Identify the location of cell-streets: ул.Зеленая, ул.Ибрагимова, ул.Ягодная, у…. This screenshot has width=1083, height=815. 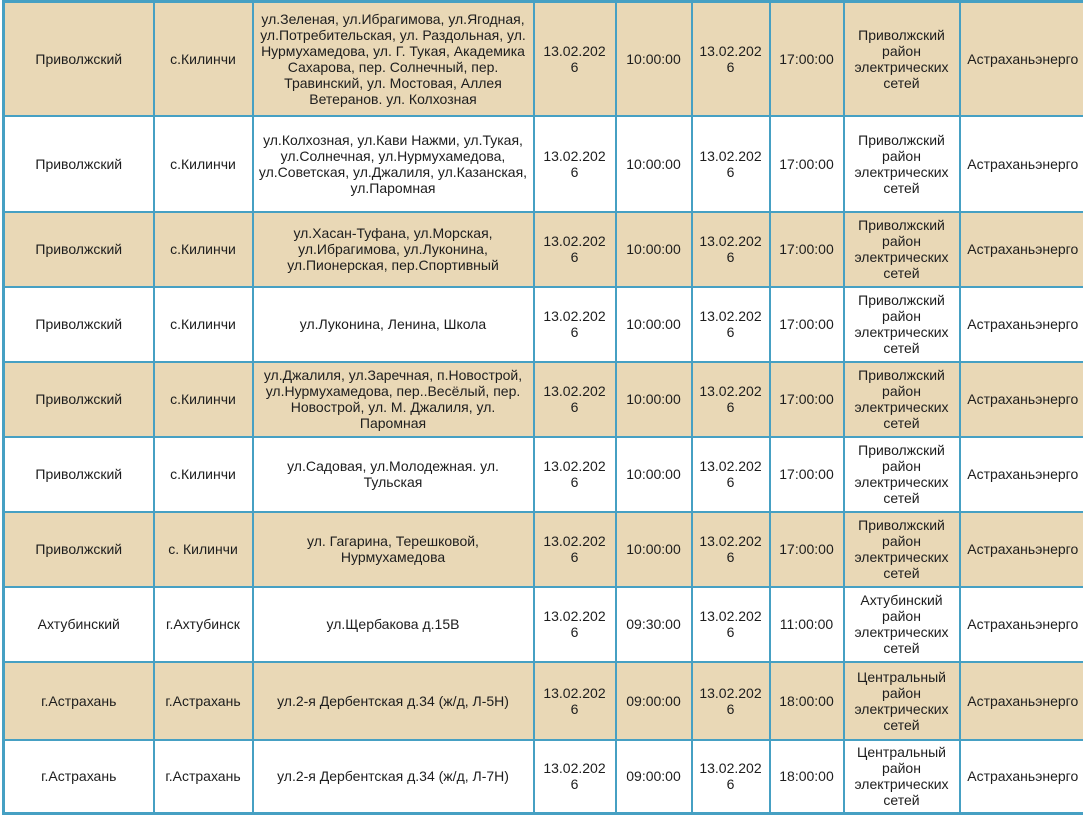
(393, 59).